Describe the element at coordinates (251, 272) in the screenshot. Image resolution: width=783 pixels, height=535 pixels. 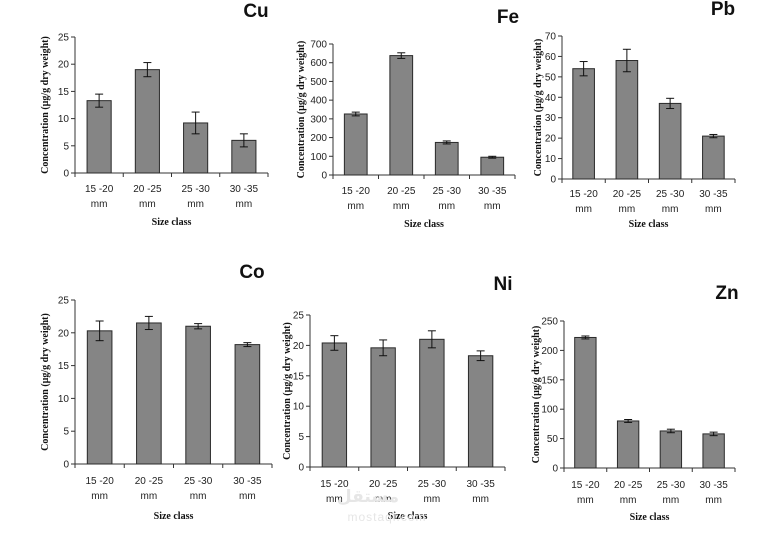
I see `chart-title: Co` at that location.